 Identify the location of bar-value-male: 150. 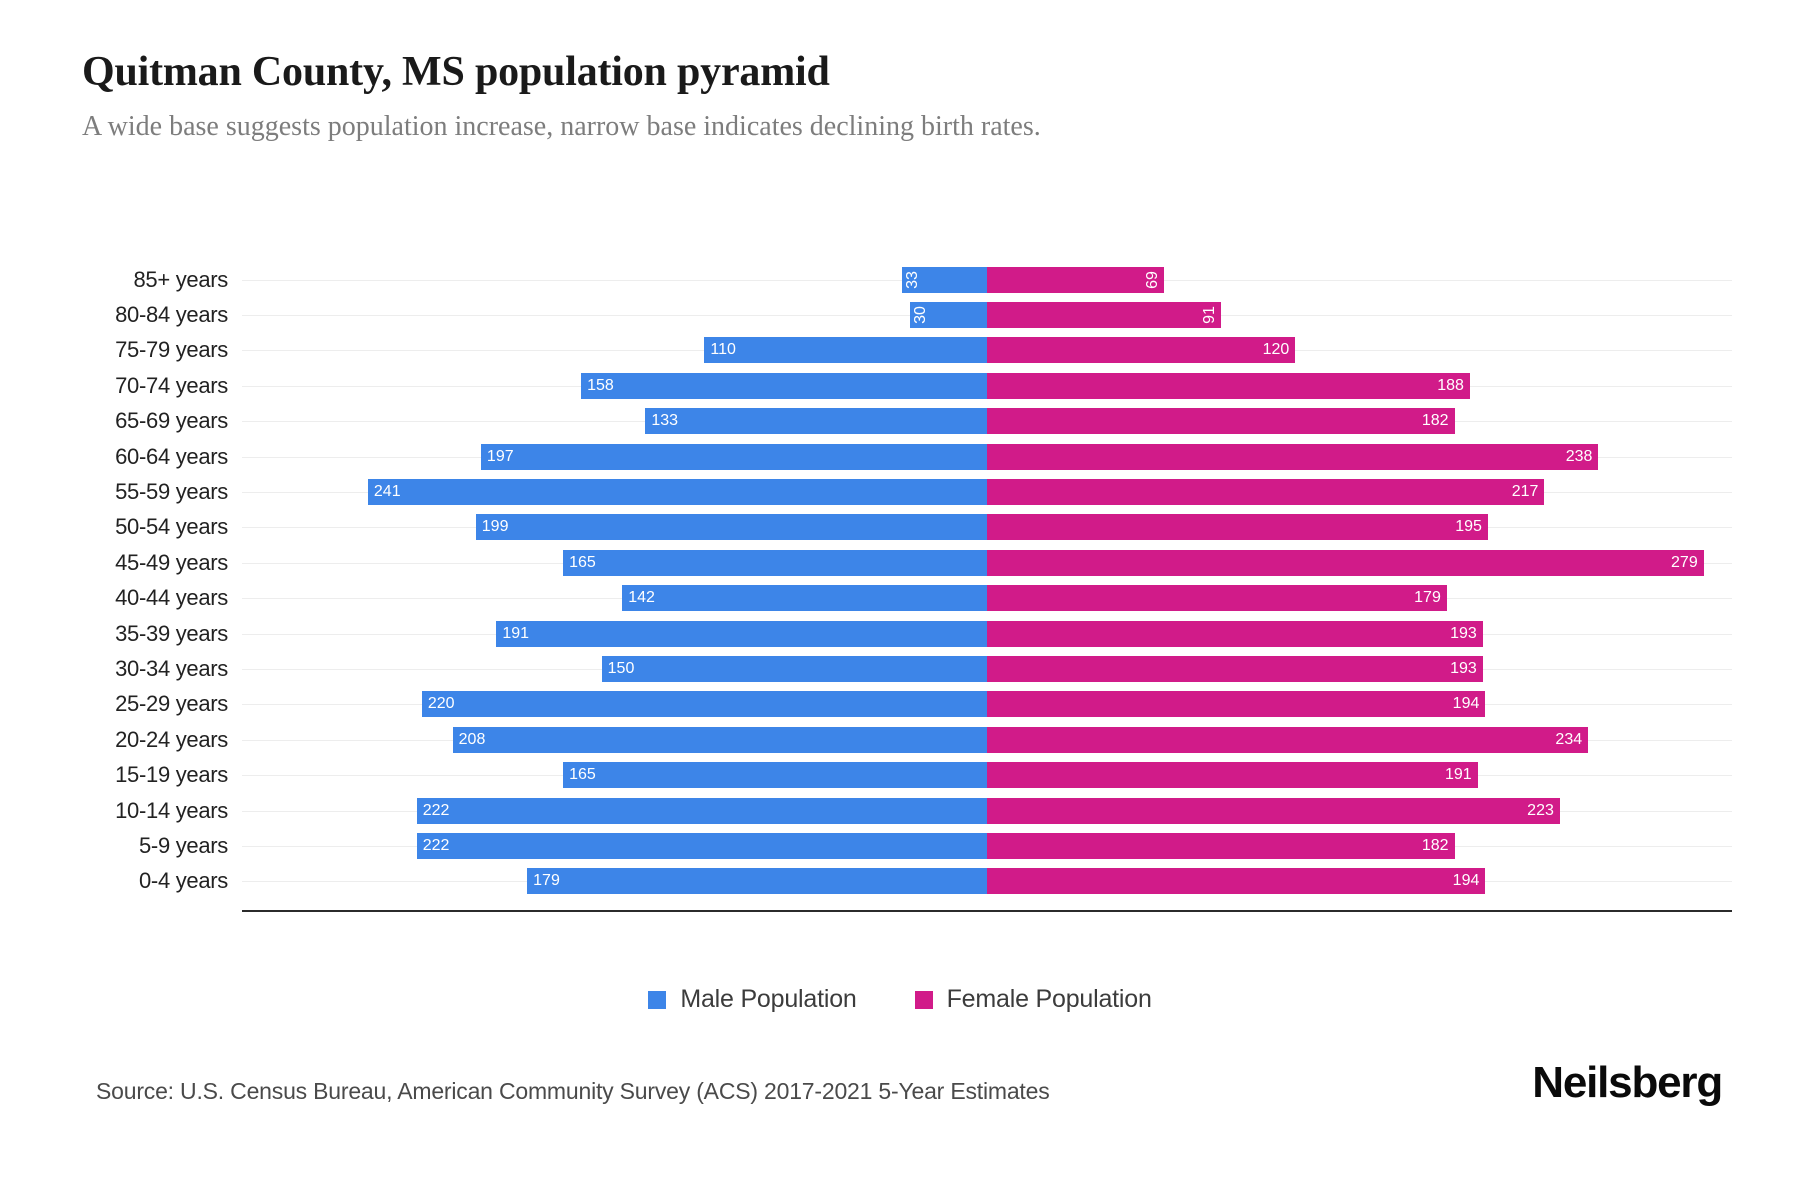
(621, 668).